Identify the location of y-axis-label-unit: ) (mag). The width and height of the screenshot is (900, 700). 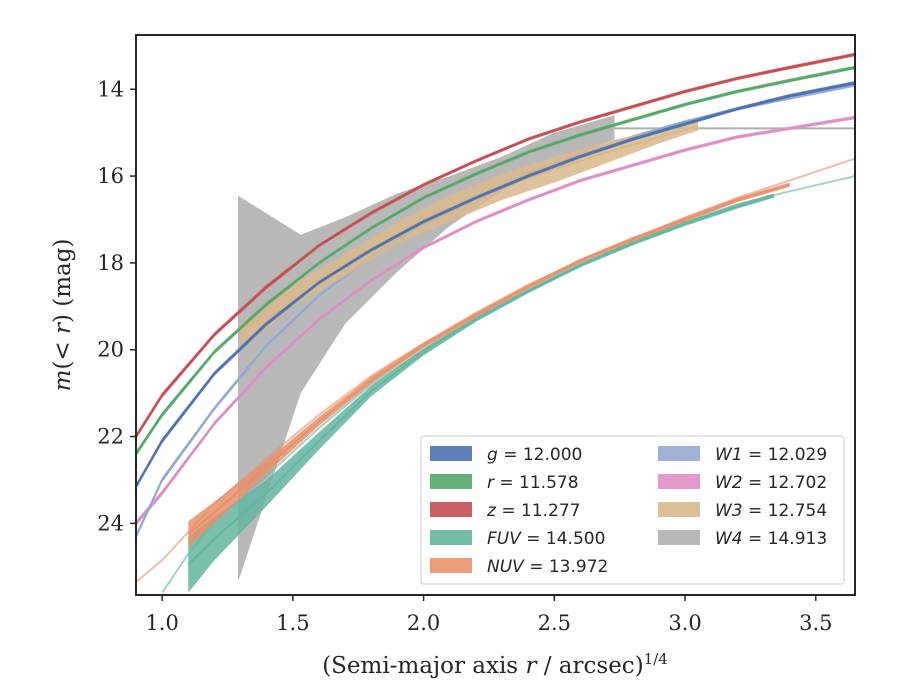
(63, 281).